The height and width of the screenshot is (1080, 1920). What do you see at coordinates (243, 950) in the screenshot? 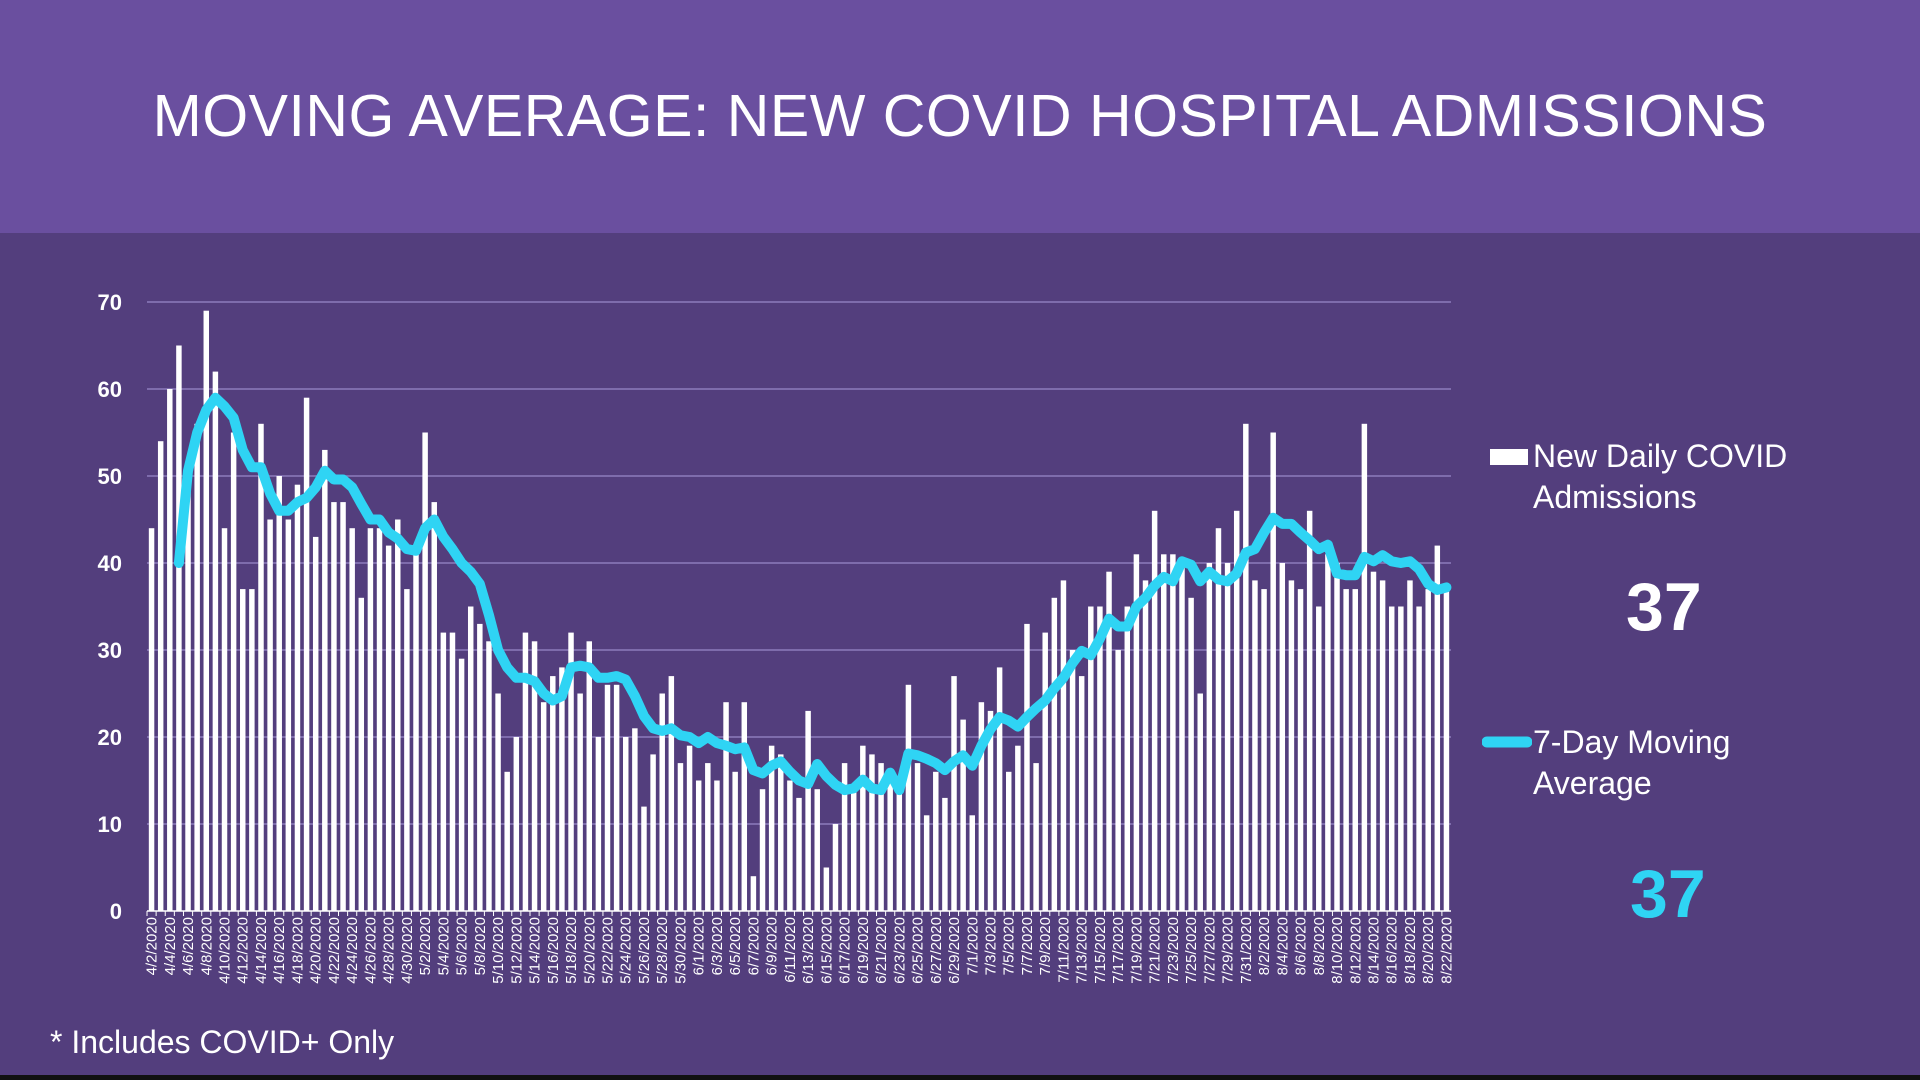
I see `x-tick-label: 4/12/2020` at bounding box center [243, 950].